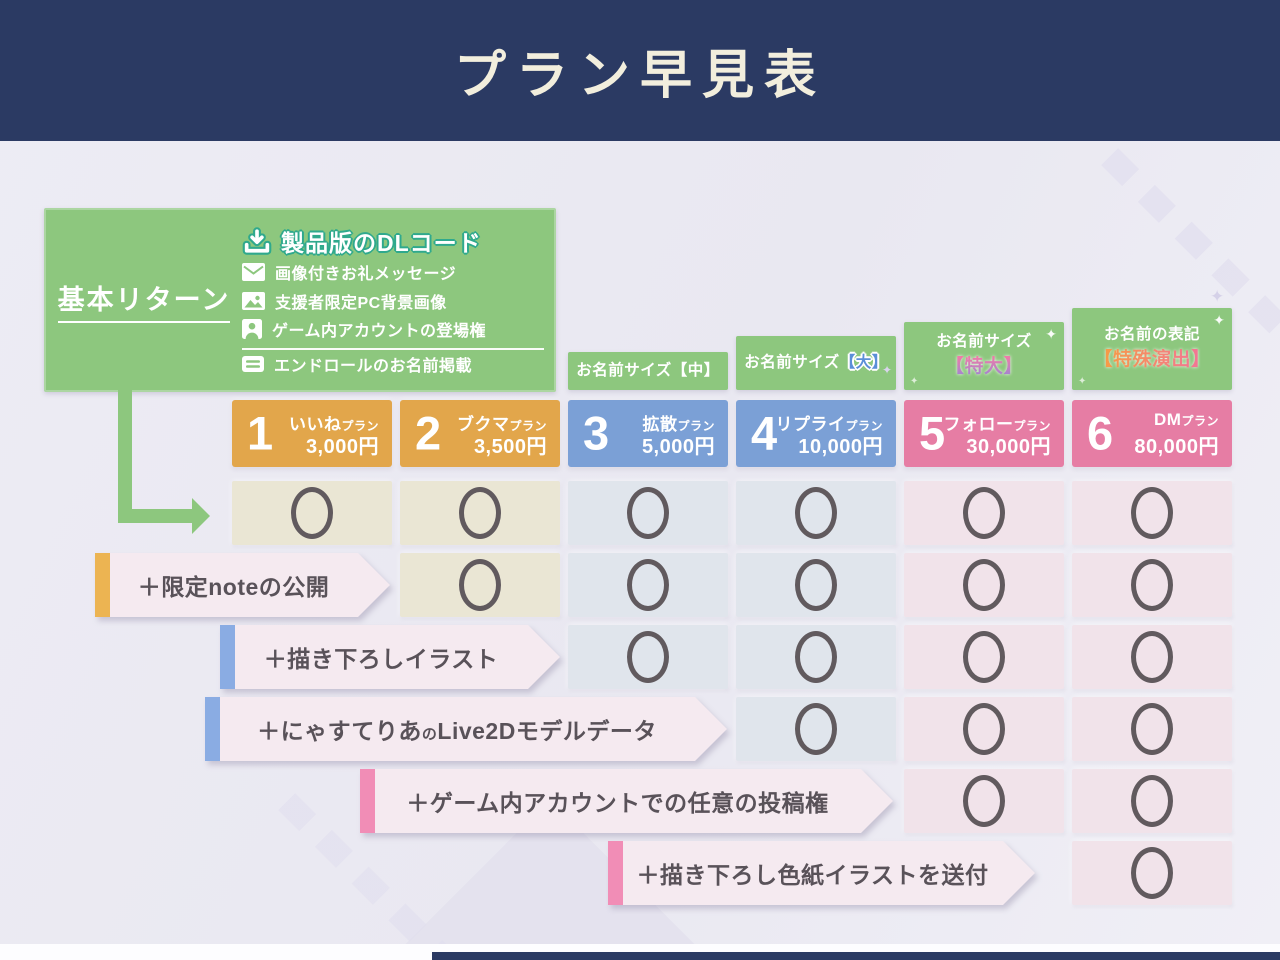  Describe the element at coordinates (983, 367) in the screenshot. I see `subheader-text: 【特大】` at that location.